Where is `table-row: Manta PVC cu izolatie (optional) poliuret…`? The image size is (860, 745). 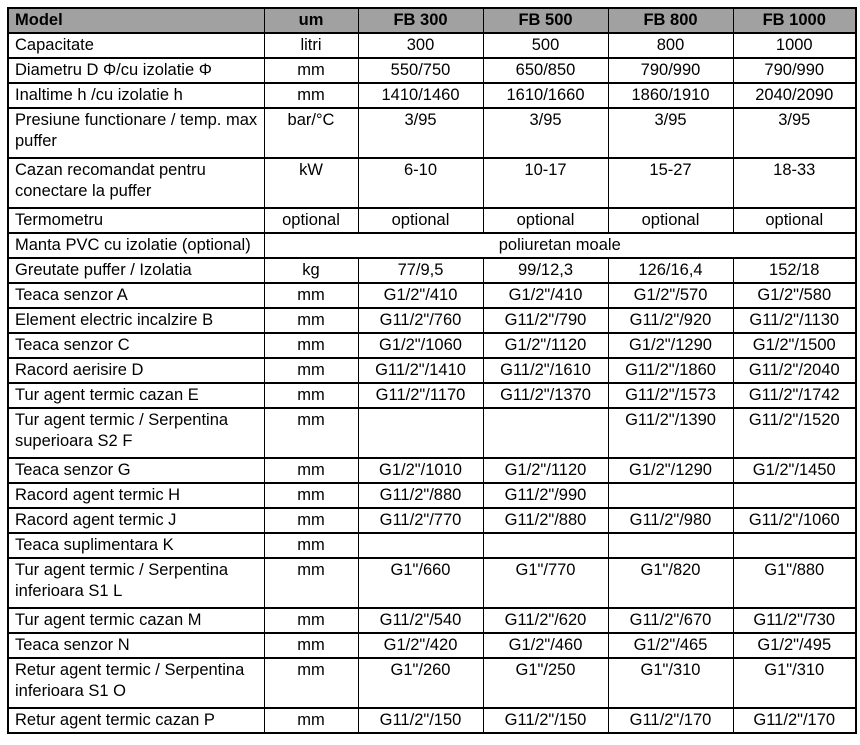
table-row: Manta PVC cu izolatie (optional) poliuret… is located at coordinates (432, 245).